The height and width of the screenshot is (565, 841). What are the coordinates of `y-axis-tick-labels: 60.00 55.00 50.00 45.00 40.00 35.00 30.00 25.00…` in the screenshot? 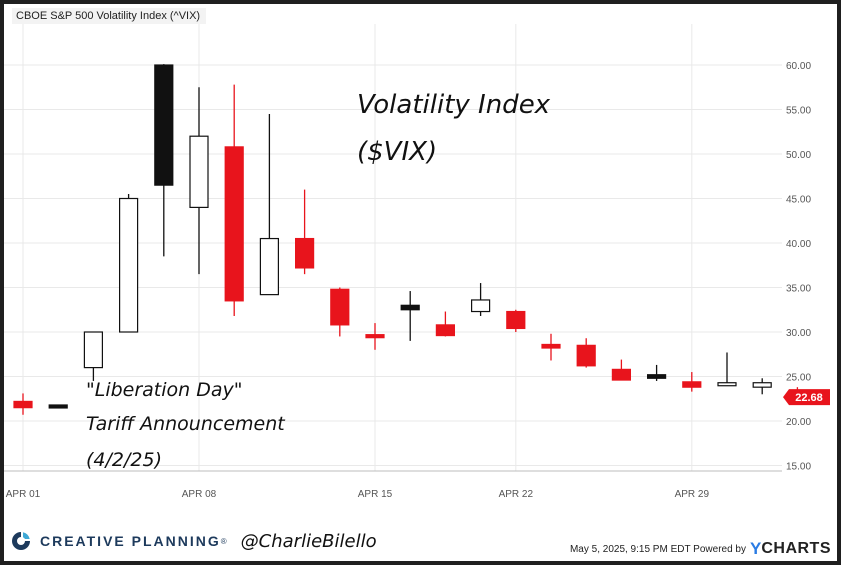 It's located at (798, 267).